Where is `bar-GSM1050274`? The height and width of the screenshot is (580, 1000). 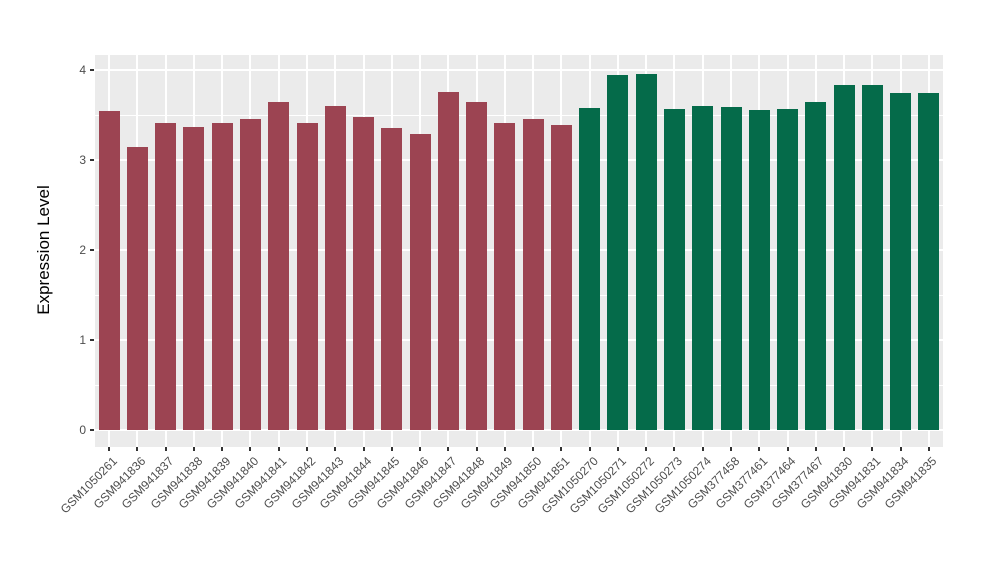
bar-GSM1050274 is located at coordinates (703, 268).